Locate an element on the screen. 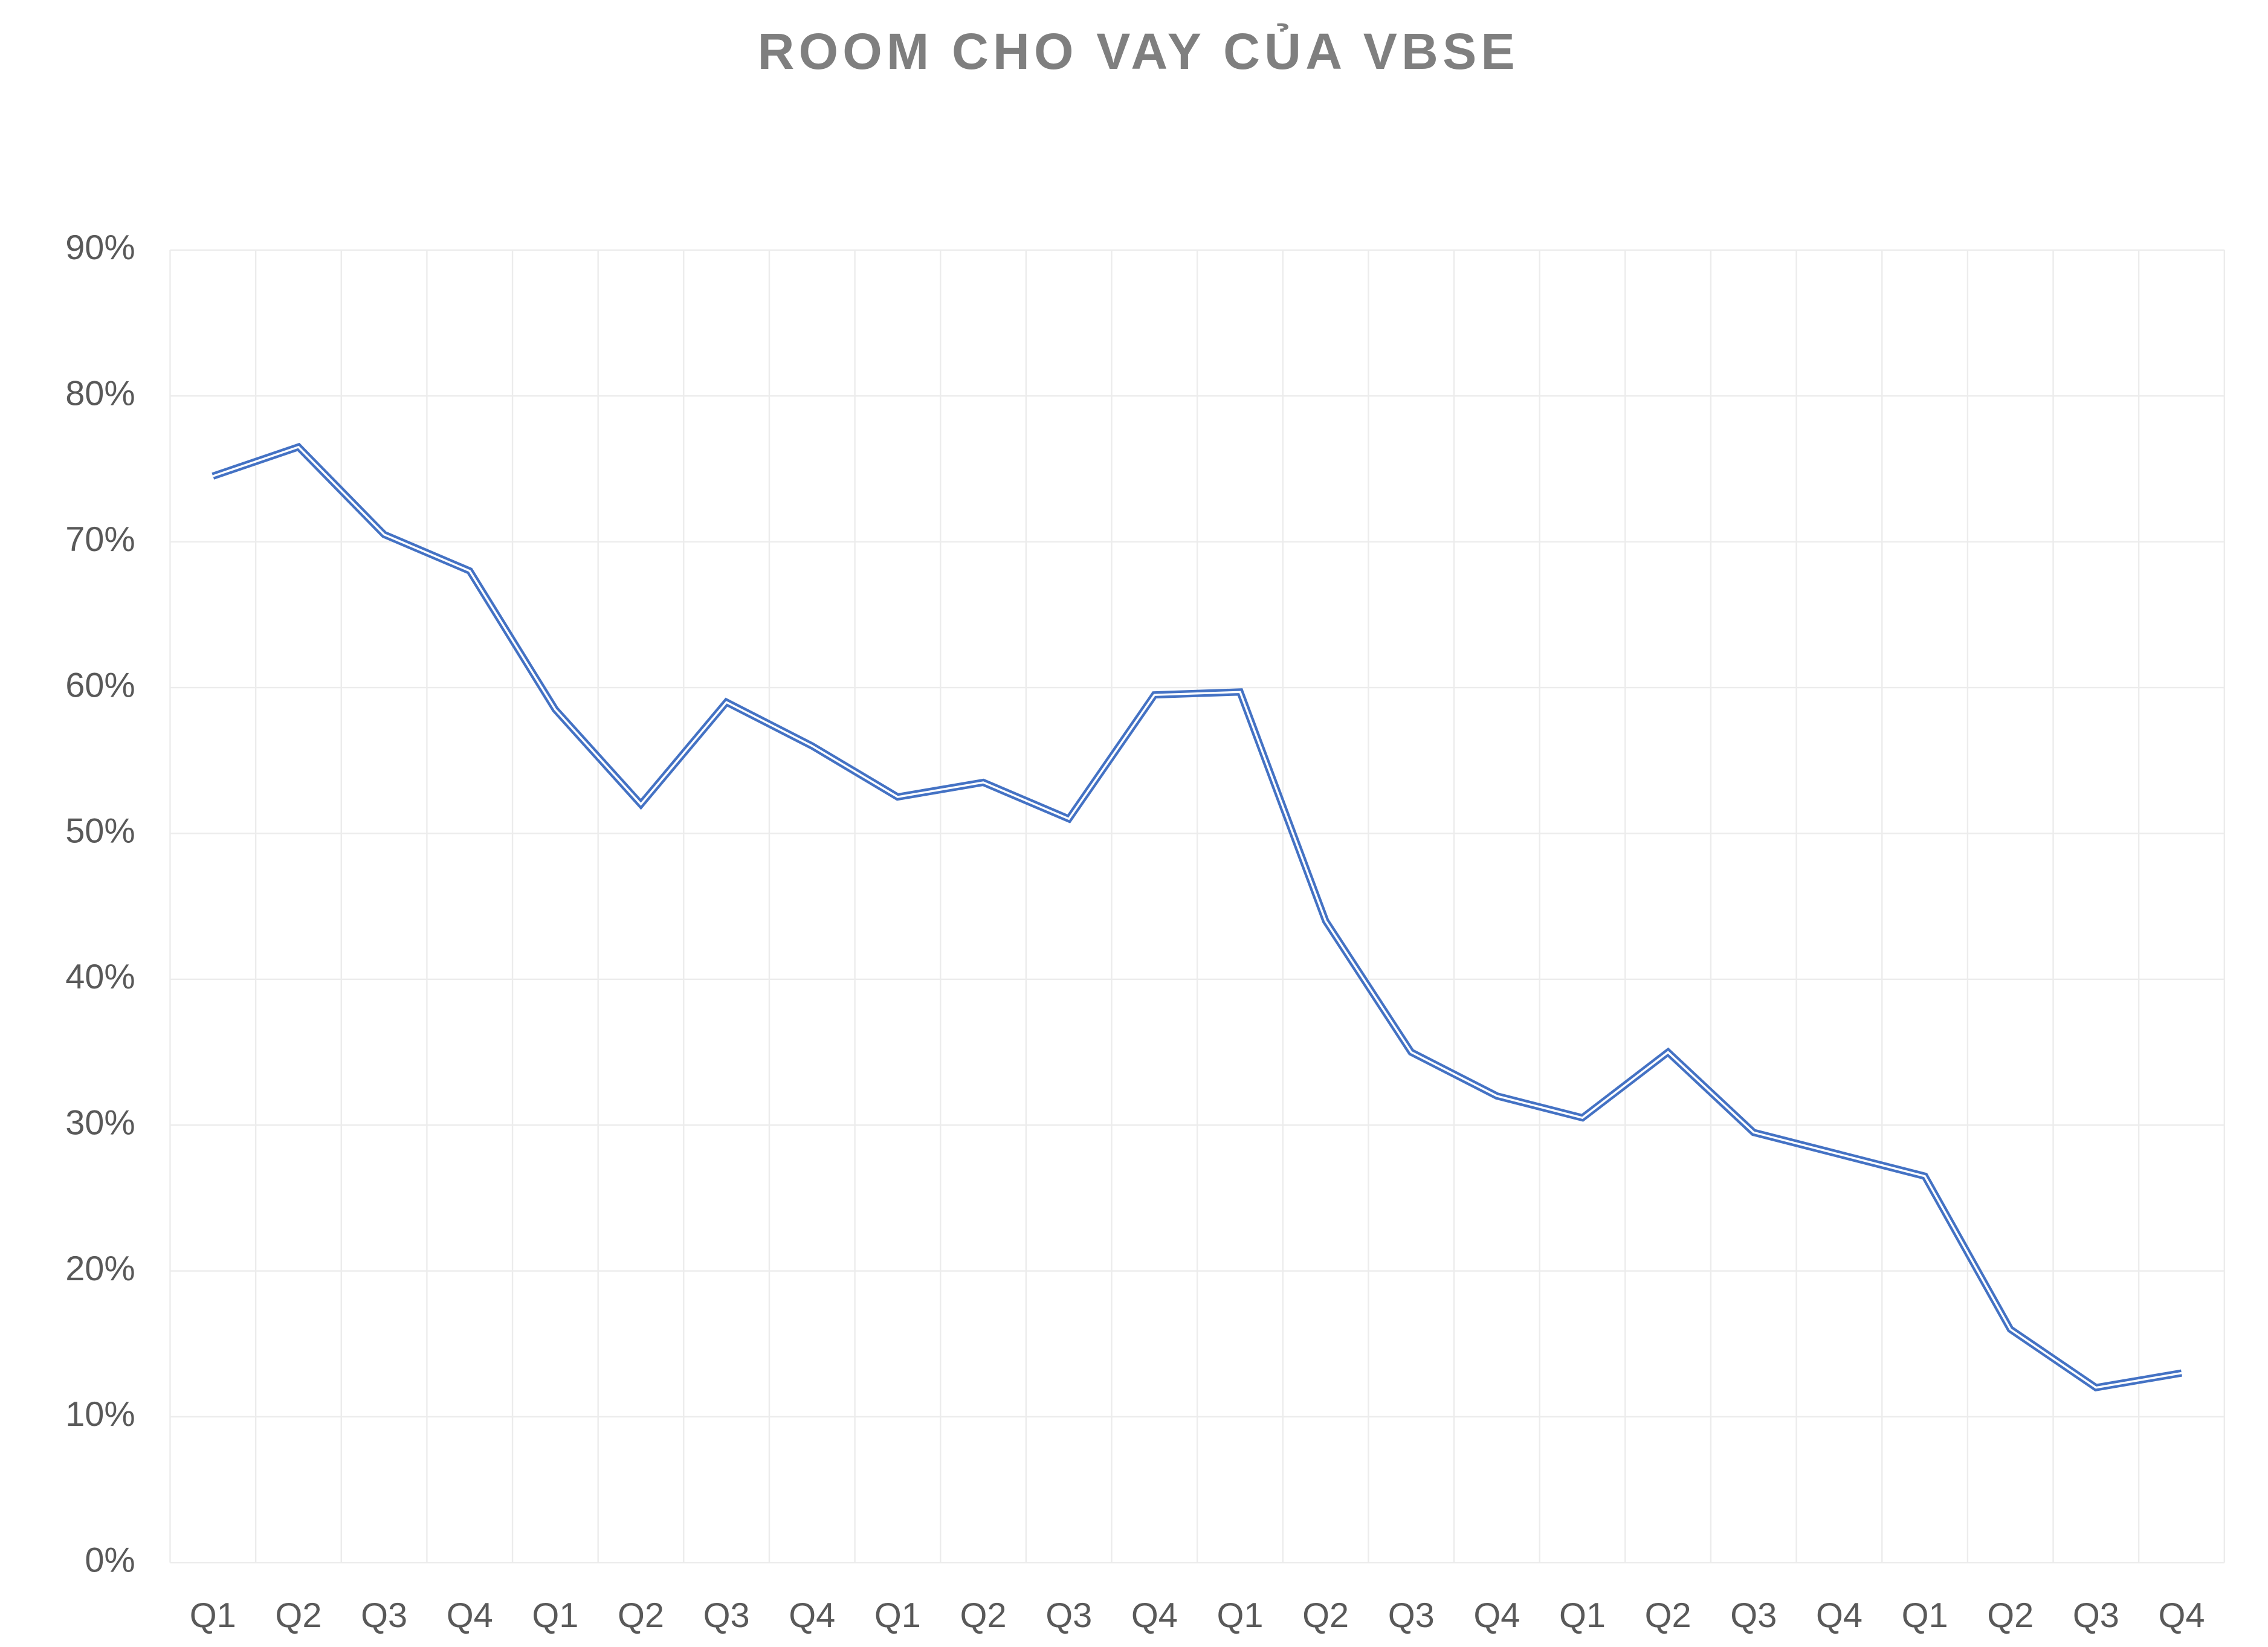  y-tick-label: 60% is located at coordinates (100, 685).